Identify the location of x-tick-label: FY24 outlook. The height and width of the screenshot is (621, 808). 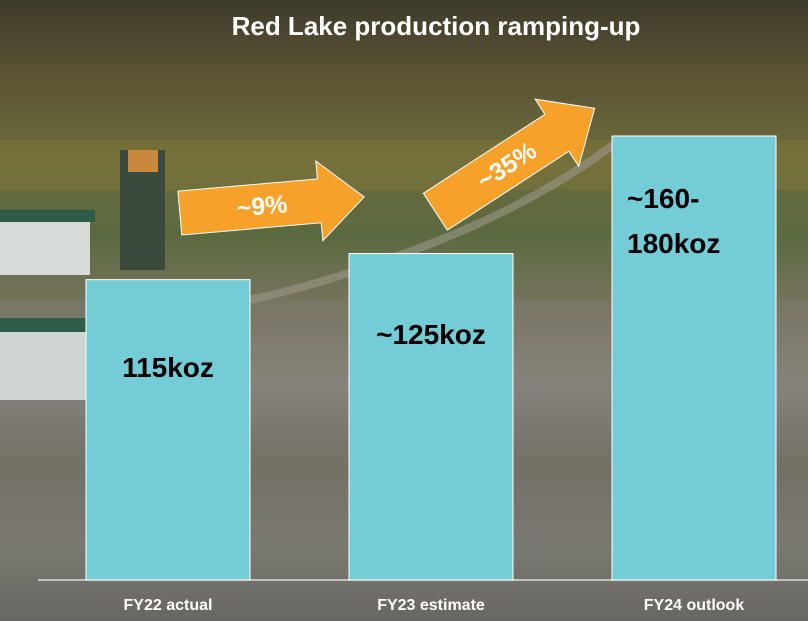
(694, 605).